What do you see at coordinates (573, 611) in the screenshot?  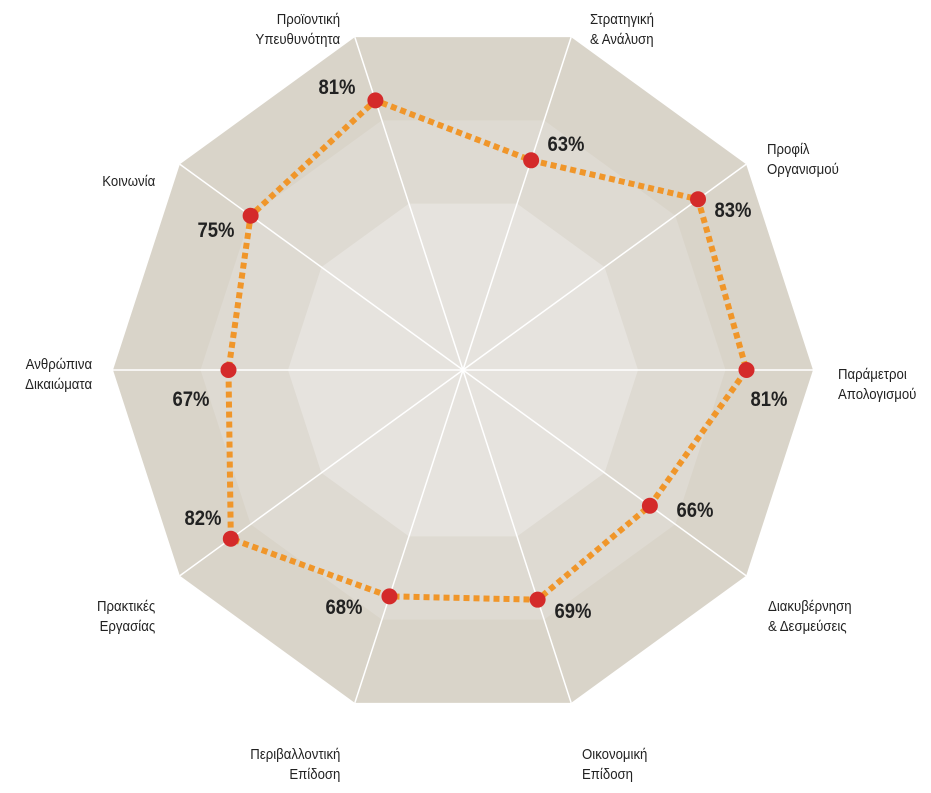 I see `value-label: 69%` at bounding box center [573, 611].